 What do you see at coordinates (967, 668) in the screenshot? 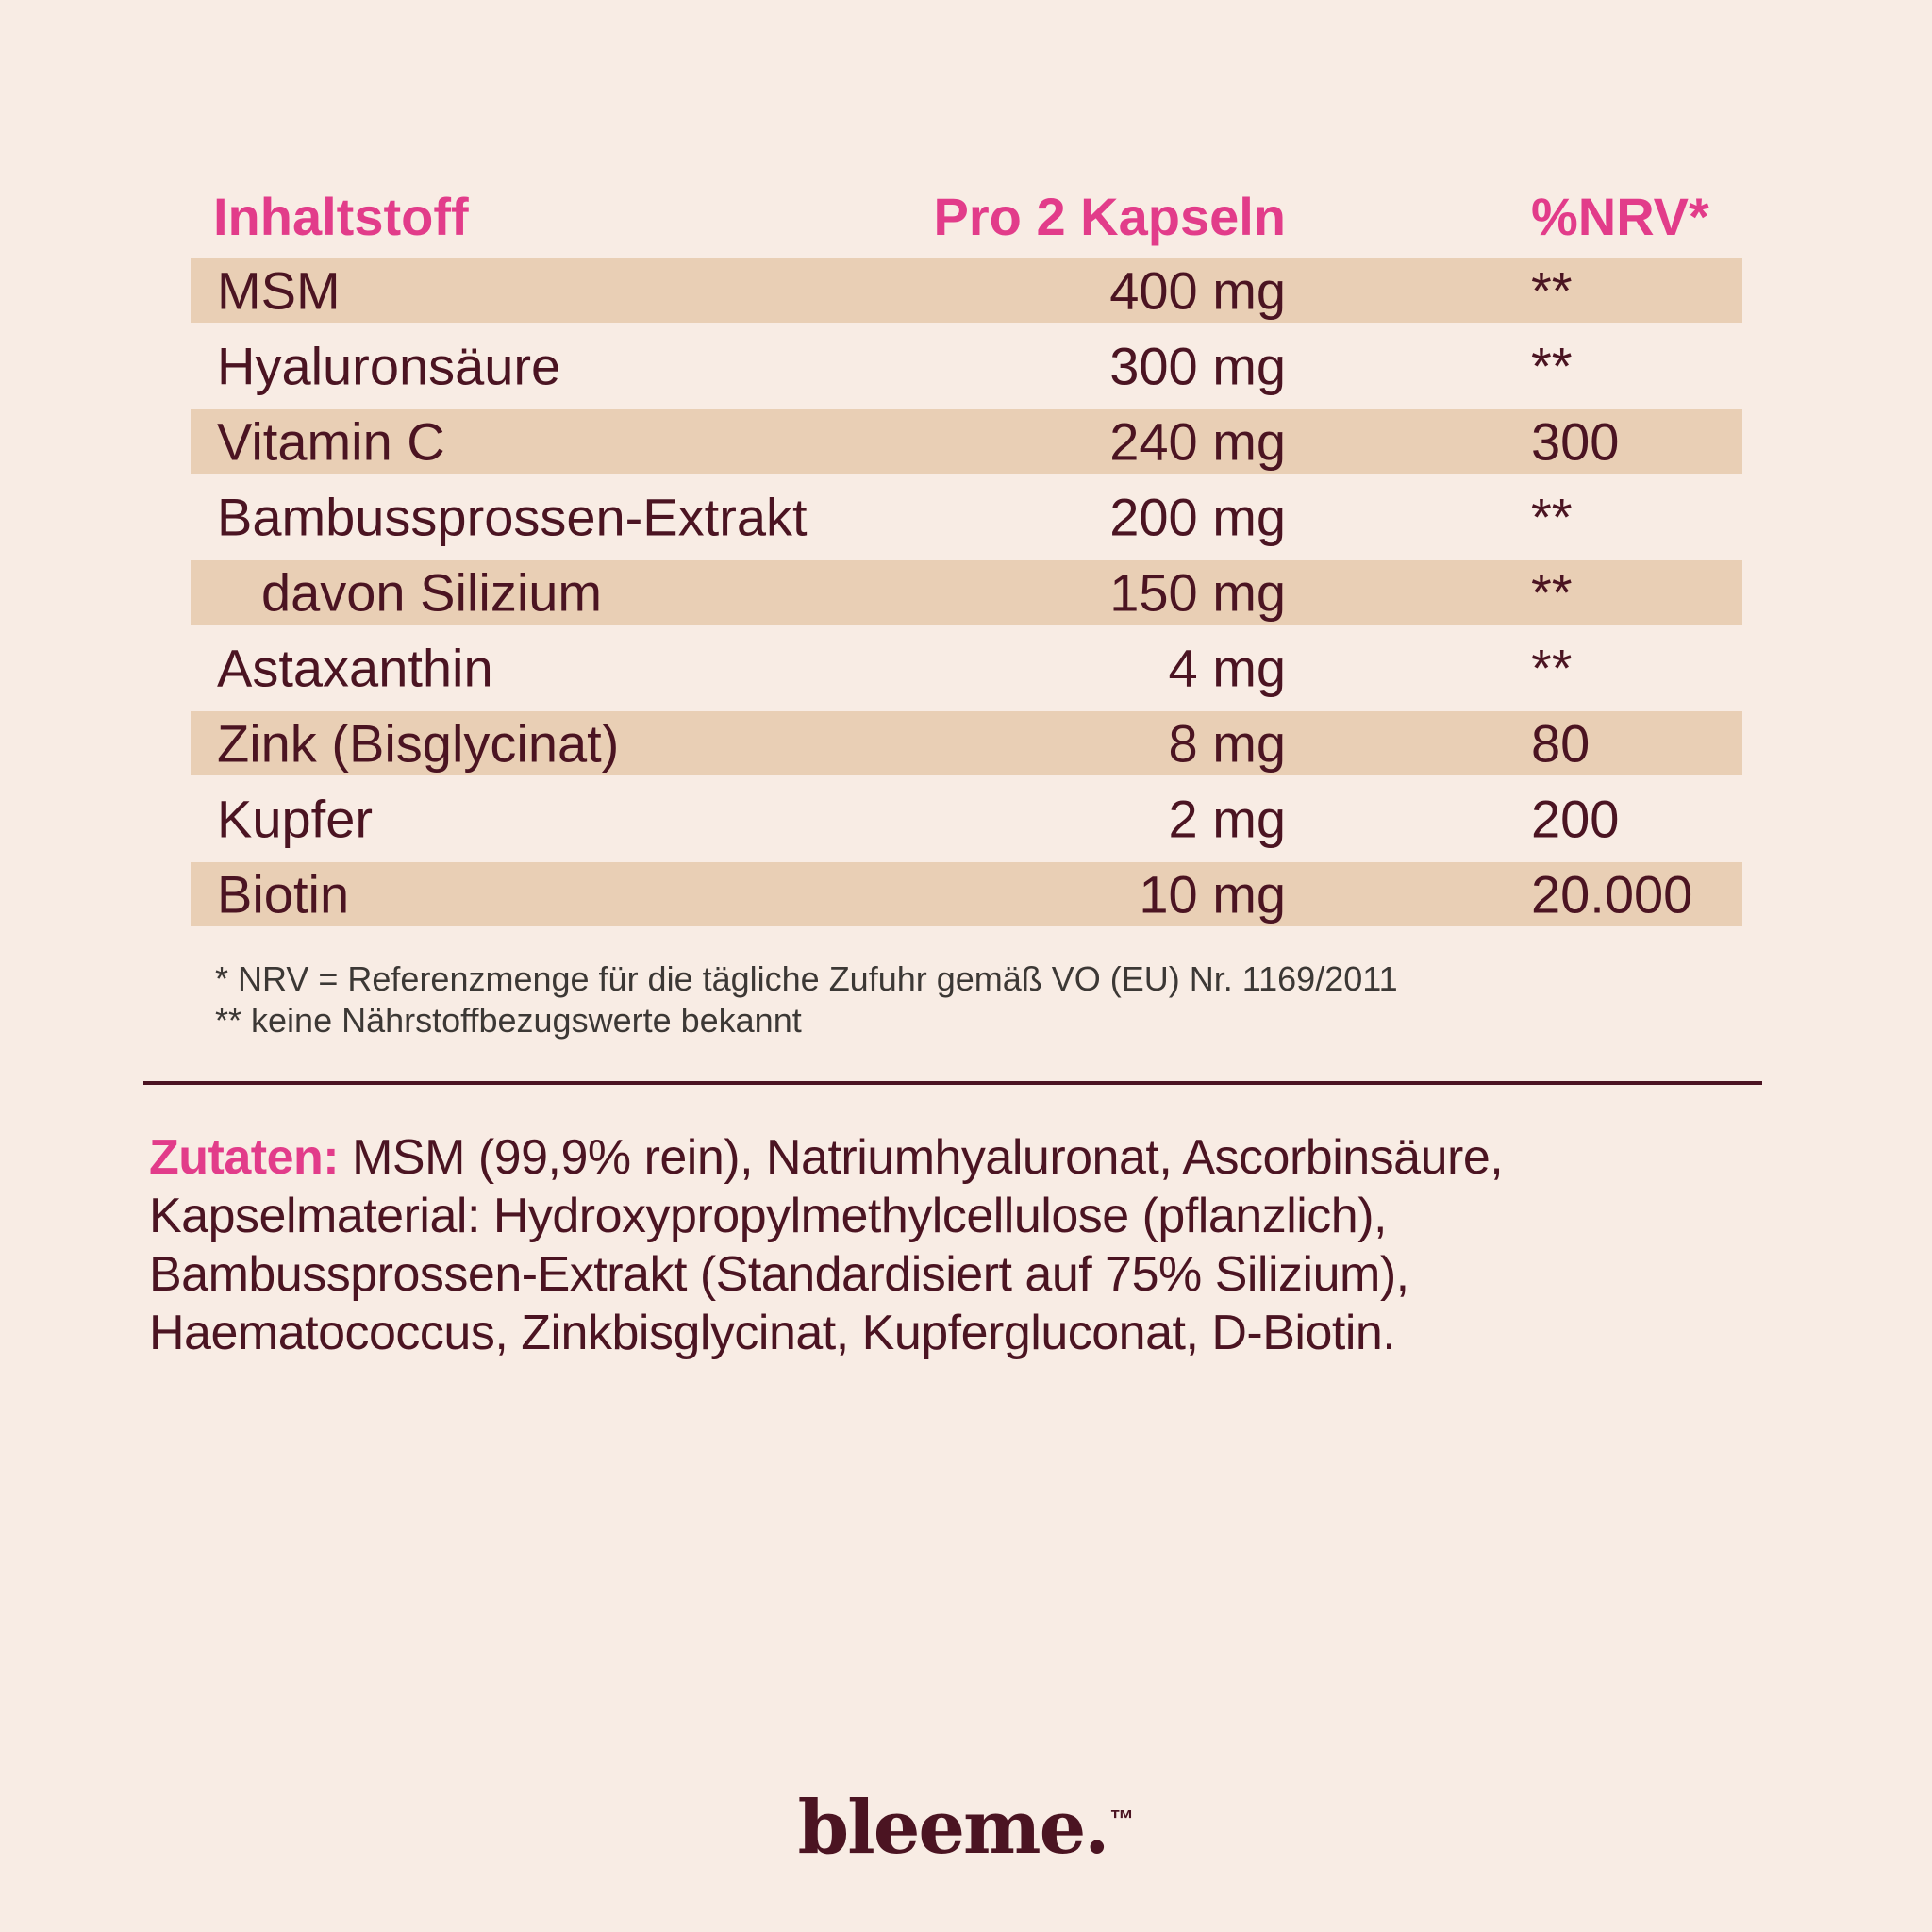
I see `table-row: Astaxanthin 4 mg **` at bounding box center [967, 668].